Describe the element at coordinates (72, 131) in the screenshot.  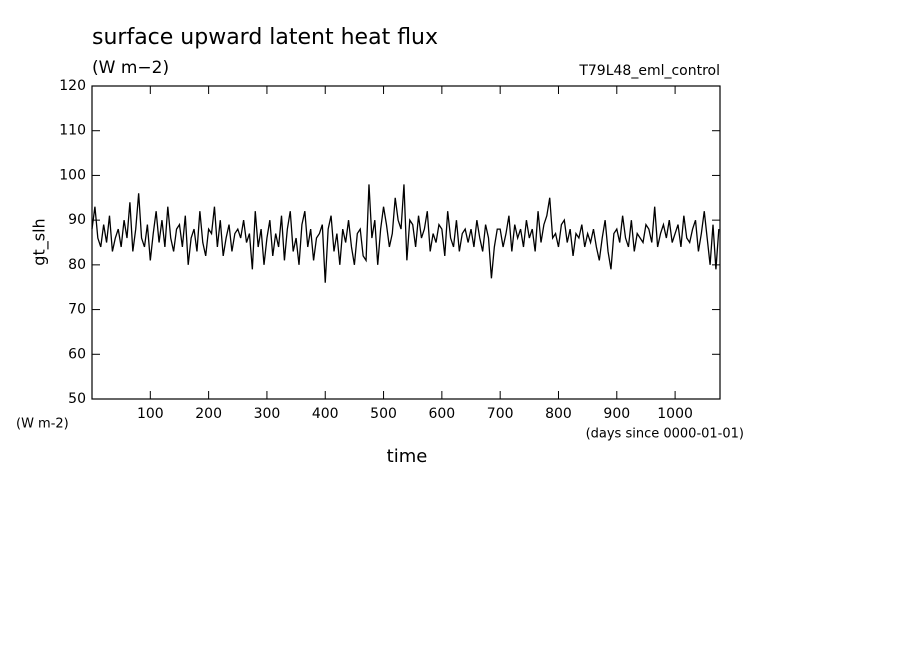
I see `y-tick-label: 110` at that location.